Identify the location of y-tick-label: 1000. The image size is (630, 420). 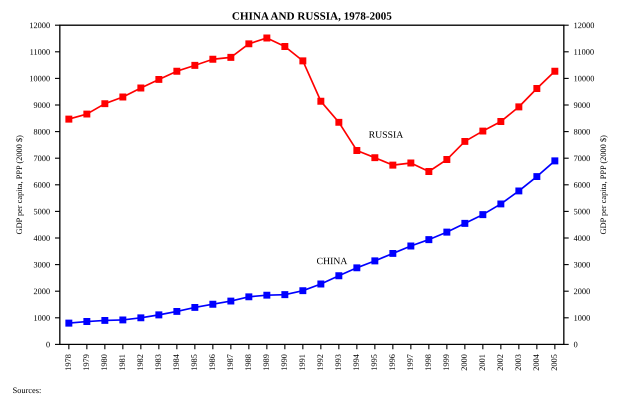
(42, 318).